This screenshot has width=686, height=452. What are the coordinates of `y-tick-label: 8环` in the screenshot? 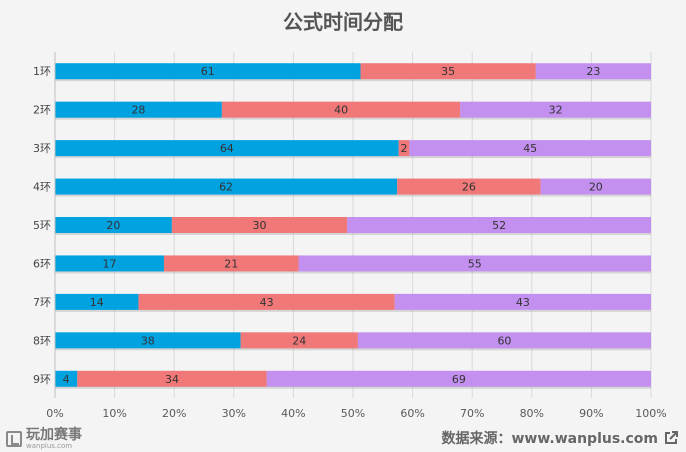 It's located at (42, 340).